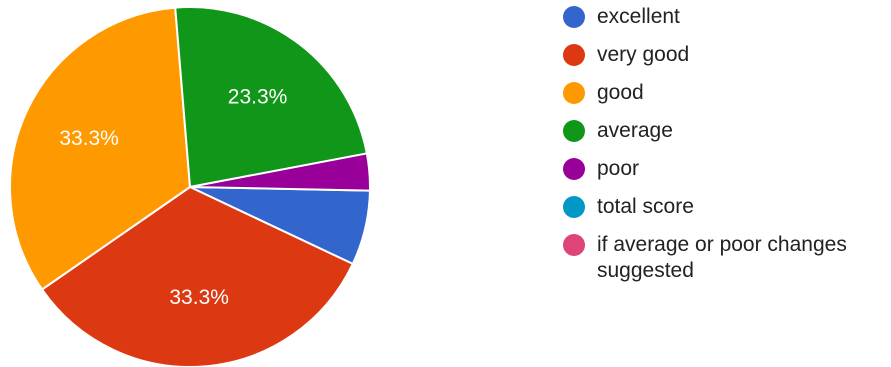  Describe the element at coordinates (258, 97) in the screenshot. I see `pie-slice-label: 23.3%` at that location.